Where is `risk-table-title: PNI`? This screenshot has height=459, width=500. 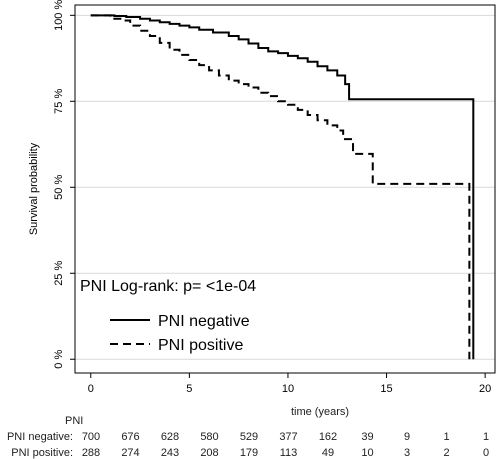 risk-table-title: PNI is located at coordinates (74, 421).